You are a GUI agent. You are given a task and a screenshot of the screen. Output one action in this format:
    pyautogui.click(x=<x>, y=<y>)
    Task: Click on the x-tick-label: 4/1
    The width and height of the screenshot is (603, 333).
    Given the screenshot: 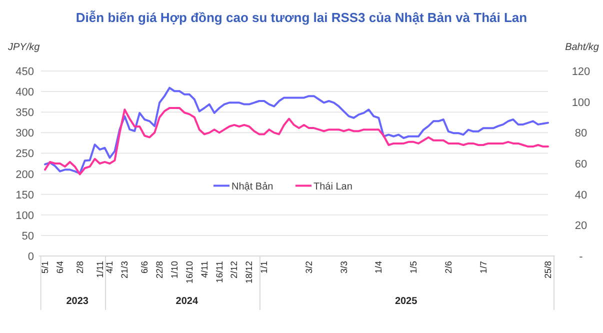 What is the action you would take?
    pyautogui.click(x=109, y=267)
    